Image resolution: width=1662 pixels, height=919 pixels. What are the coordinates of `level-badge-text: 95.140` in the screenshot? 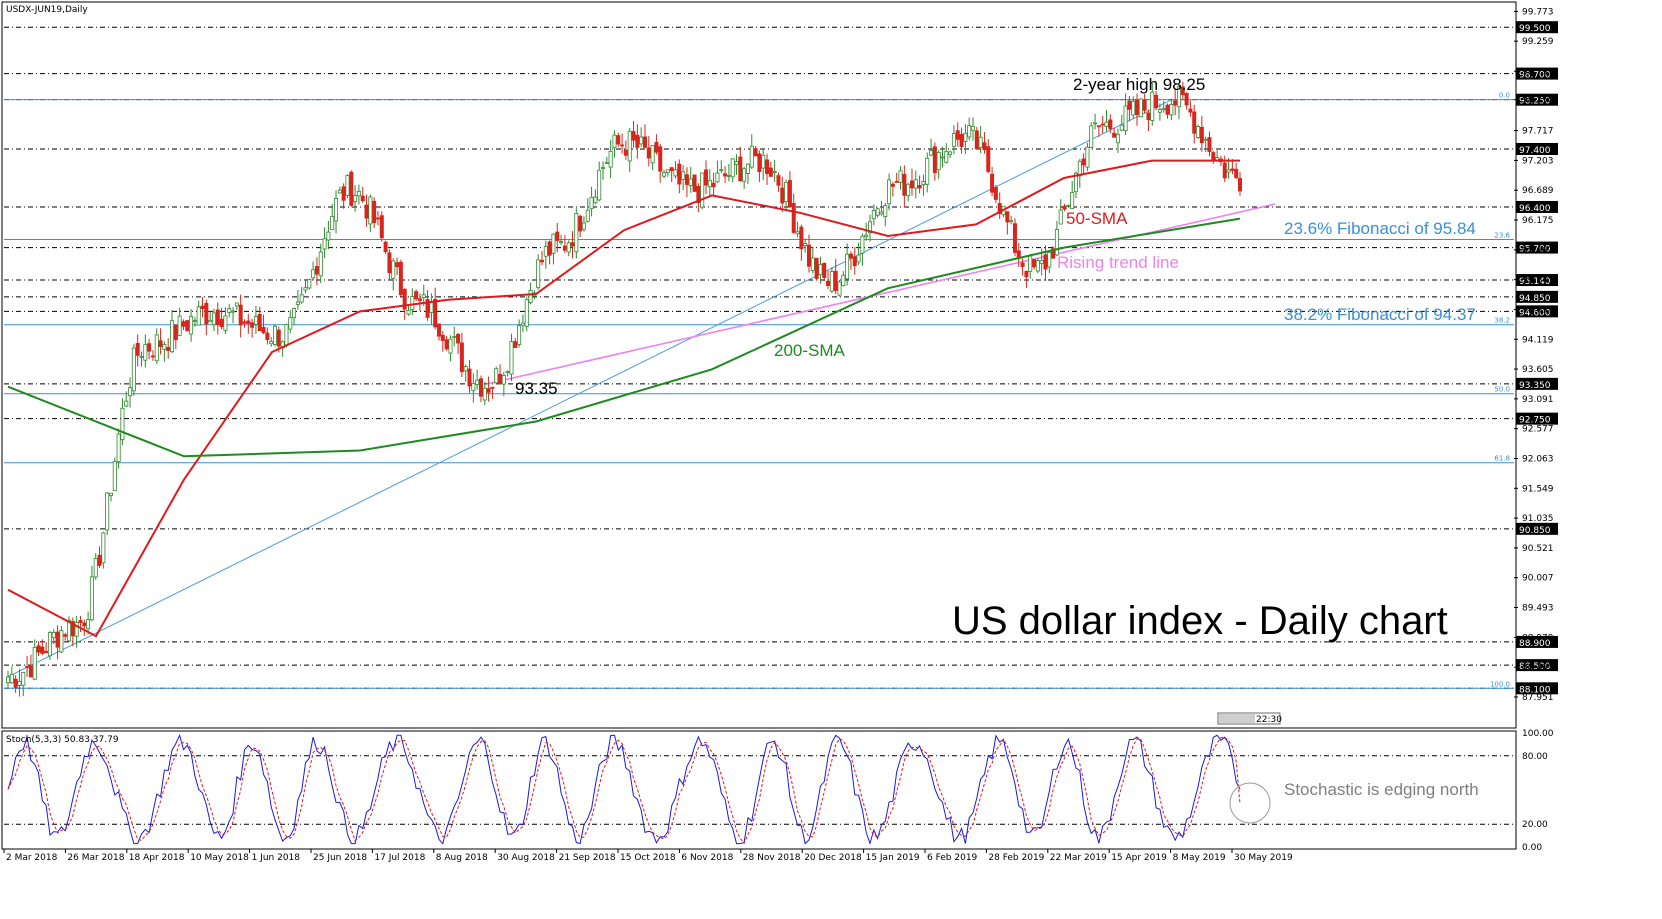 It's located at (1535, 282).